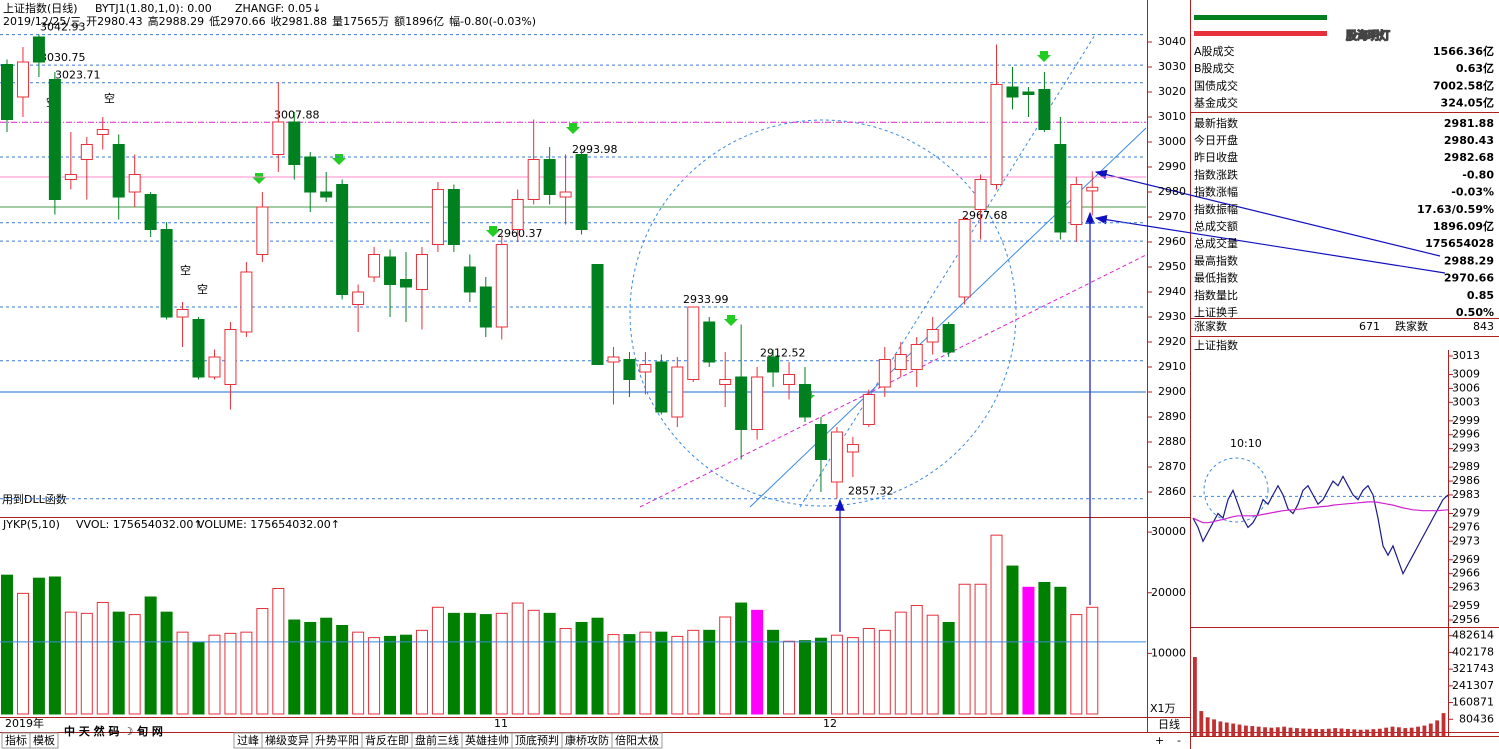 The width and height of the screenshot is (1499, 749). Describe the element at coordinates (44, 740) in the screenshot. I see `tab: 模板` at that location.